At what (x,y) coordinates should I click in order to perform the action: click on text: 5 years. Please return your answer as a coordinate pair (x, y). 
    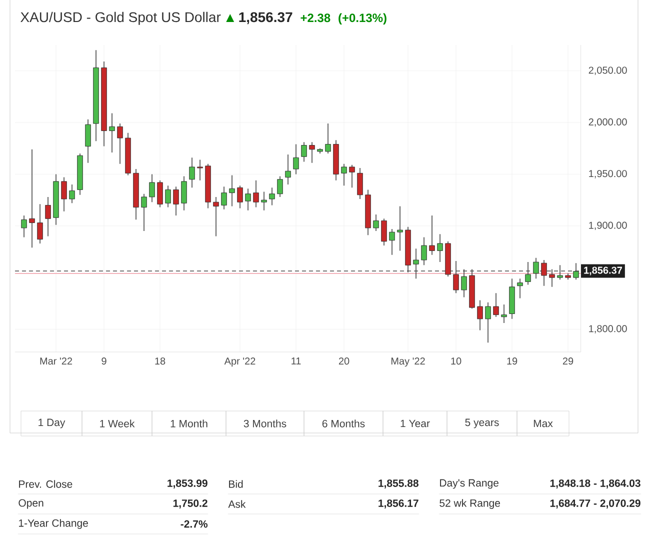
    Looking at the image, I should click on (482, 423).